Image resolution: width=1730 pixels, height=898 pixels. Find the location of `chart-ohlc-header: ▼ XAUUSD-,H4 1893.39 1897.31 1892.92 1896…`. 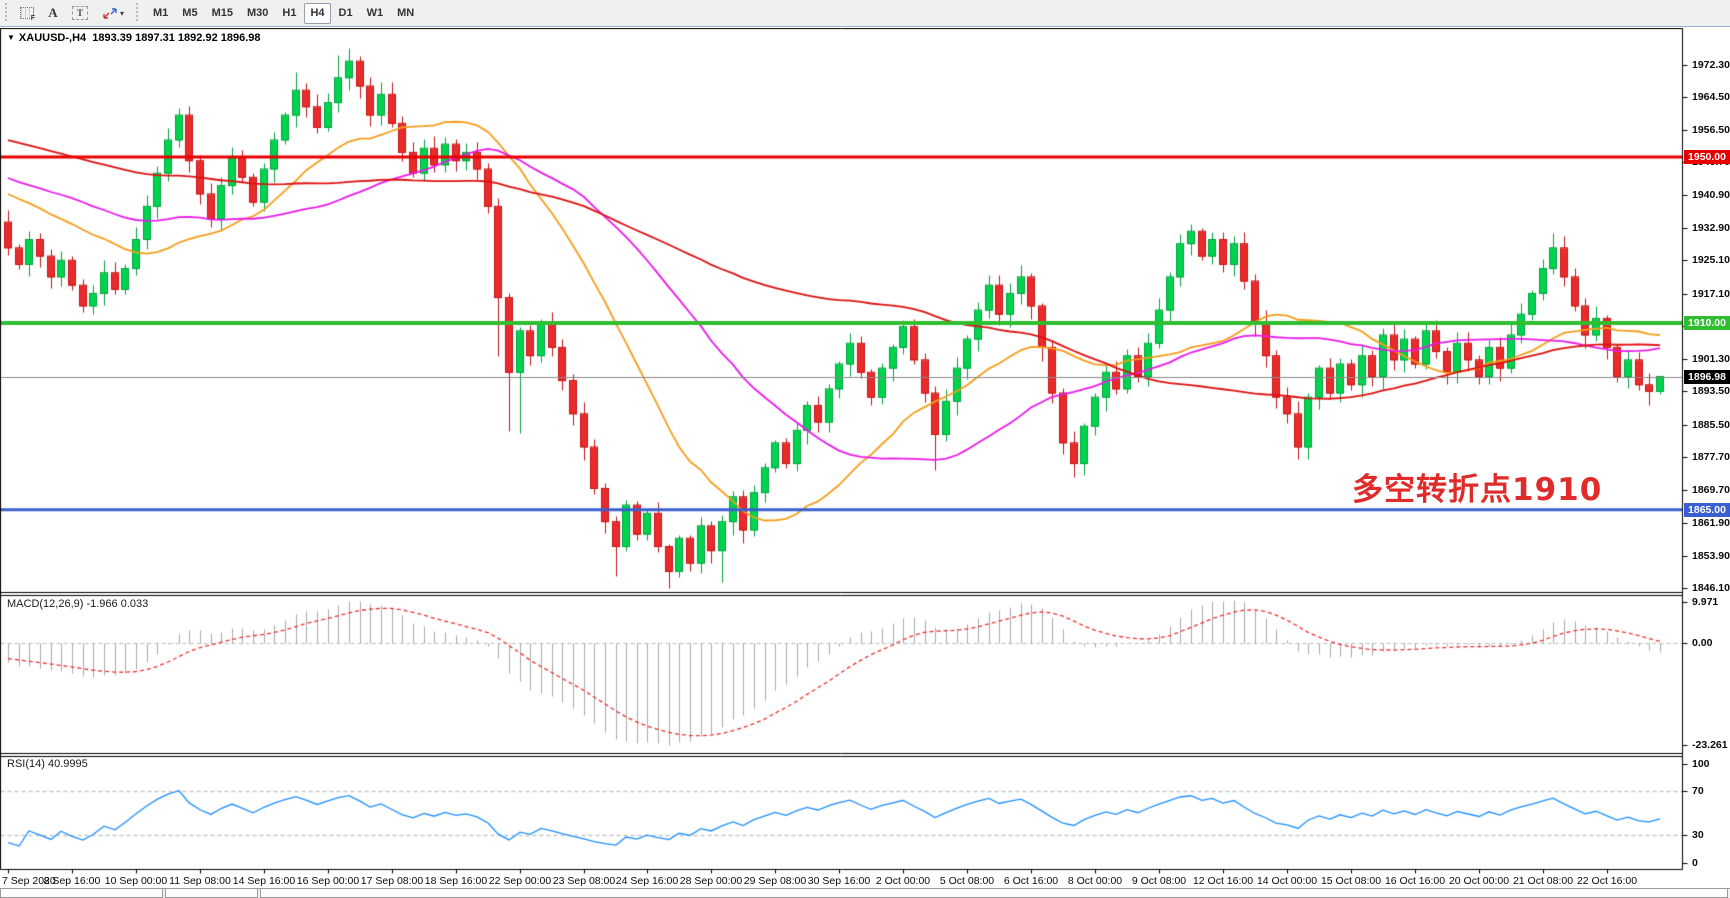

chart-ohlc-header: ▼ XAUUSD-,H4 1893.39 1897.31 1892.92 1896… is located at coordinates (134, 38).